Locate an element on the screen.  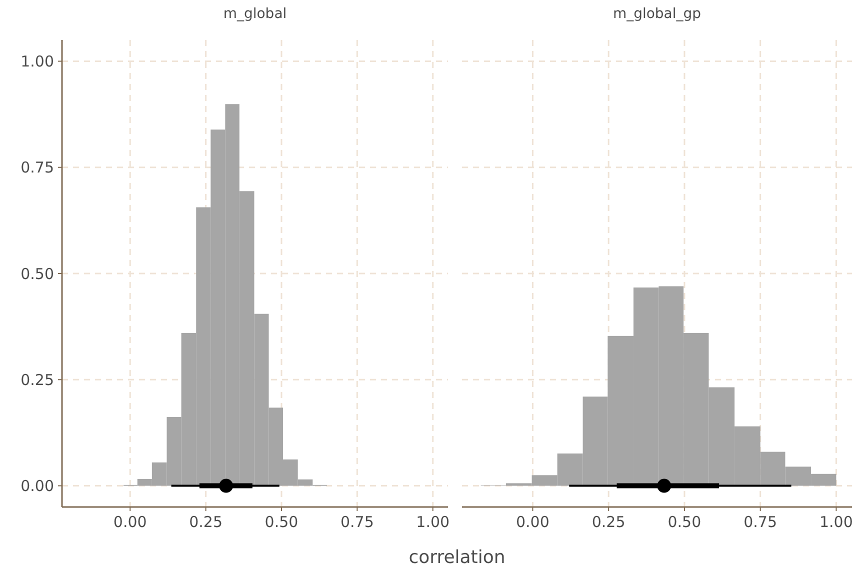
chart-title: m_global_gp is located at coordinates (657, 14).